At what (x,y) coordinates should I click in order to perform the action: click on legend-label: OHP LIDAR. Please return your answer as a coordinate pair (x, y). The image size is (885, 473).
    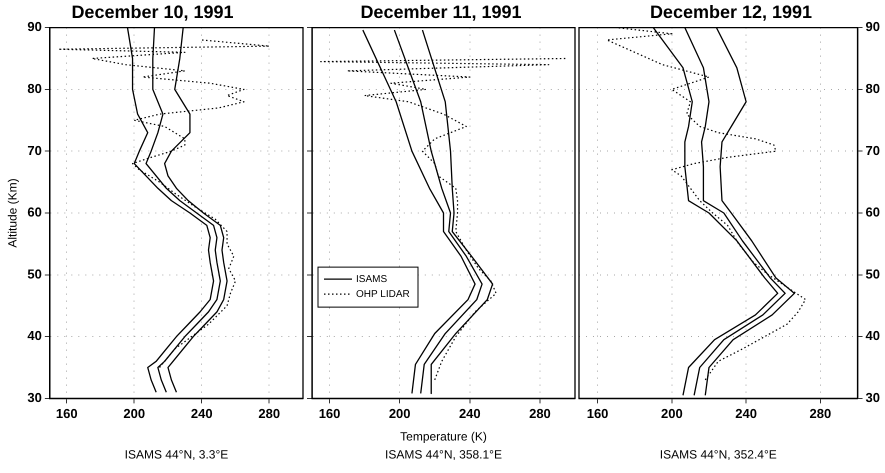
    Looking at the image, I should click on (383, 294).